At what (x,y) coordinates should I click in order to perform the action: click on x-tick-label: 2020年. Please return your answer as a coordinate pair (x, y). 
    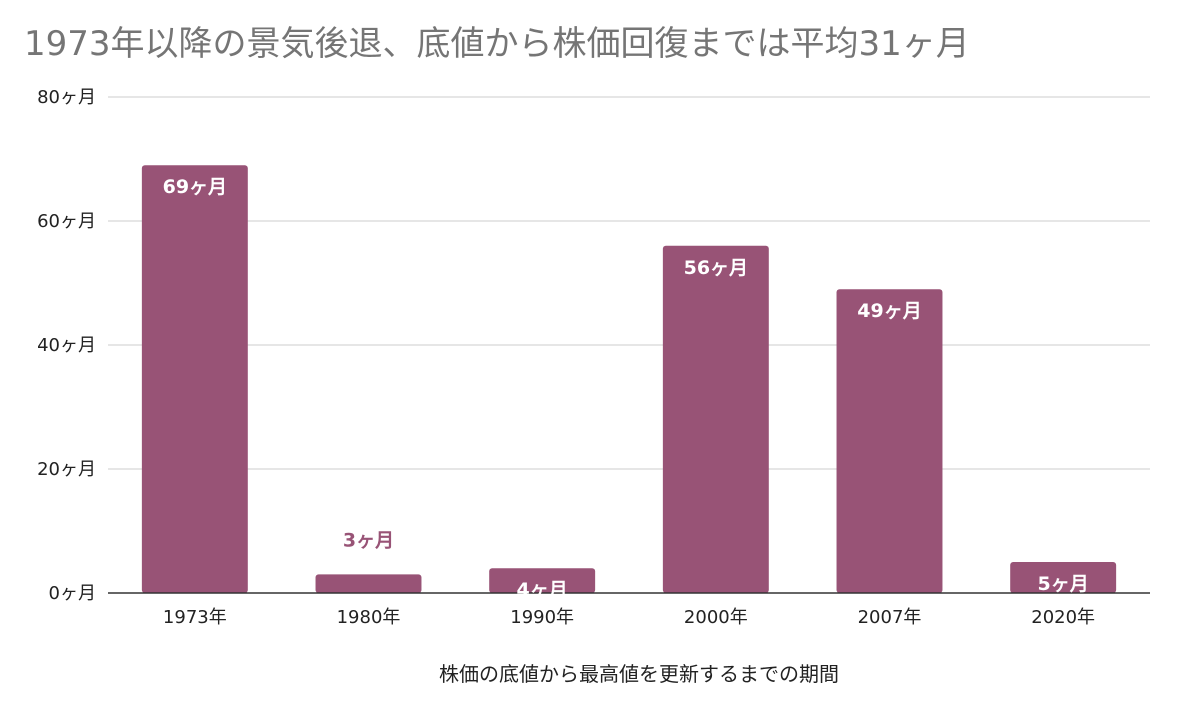
    Looking at the image, I should click on (1063, 617).